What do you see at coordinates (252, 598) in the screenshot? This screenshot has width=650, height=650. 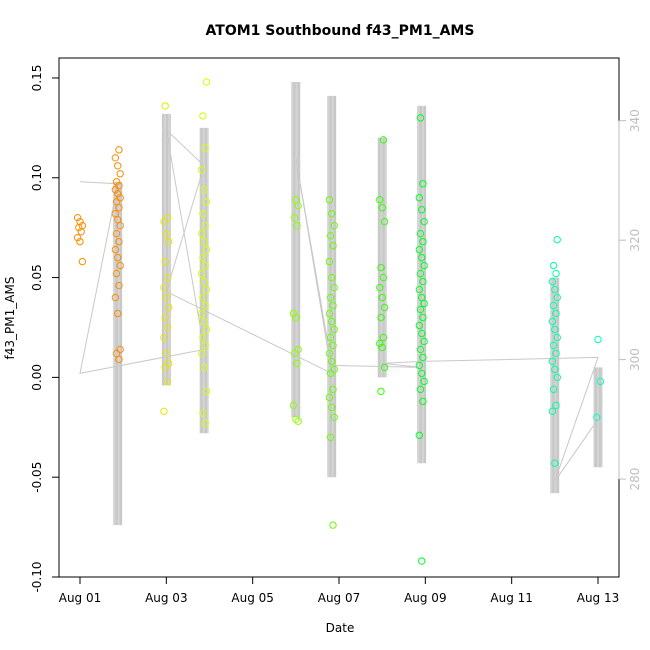 I see `x-tick-label: Aug 05` at bounding box center [252, 598].